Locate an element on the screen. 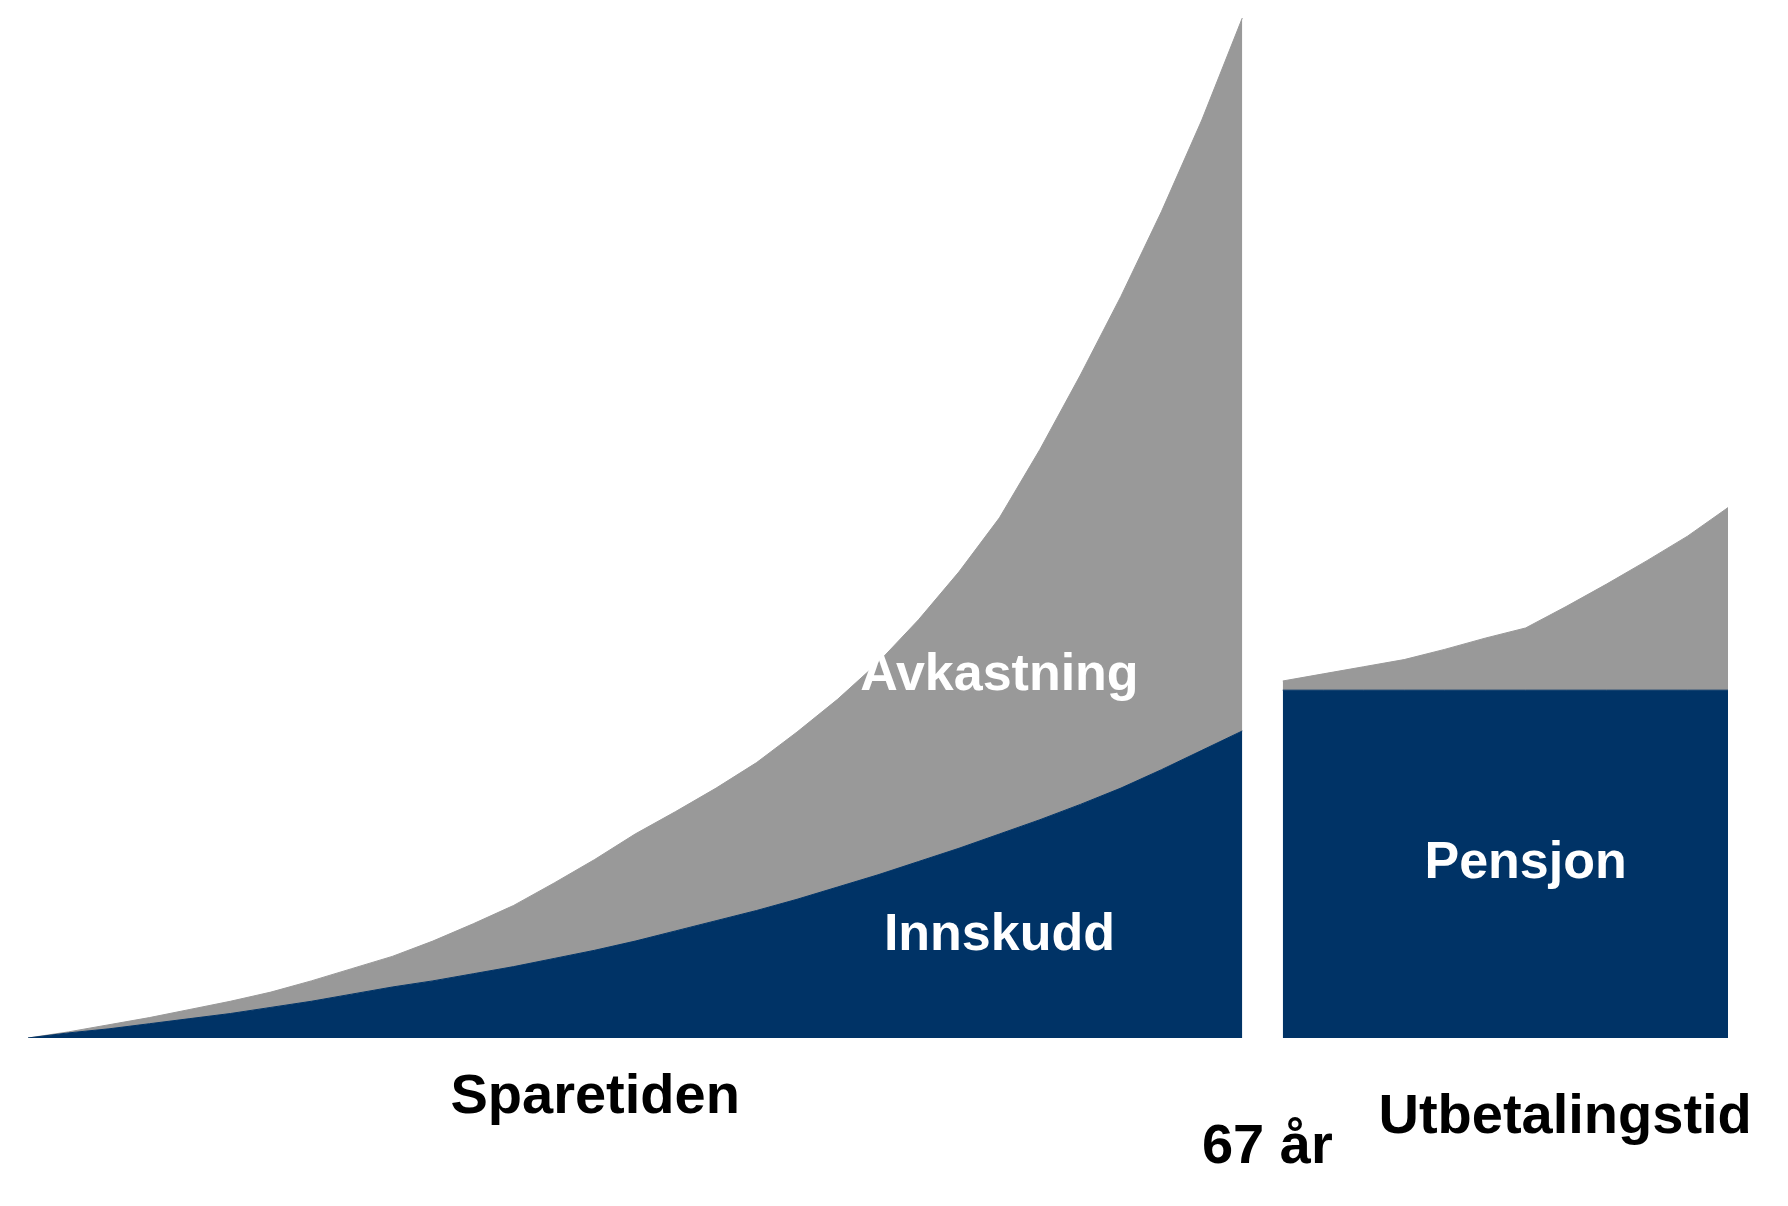  text: Utbetalingstid is located at coordinates (1565, 1114).